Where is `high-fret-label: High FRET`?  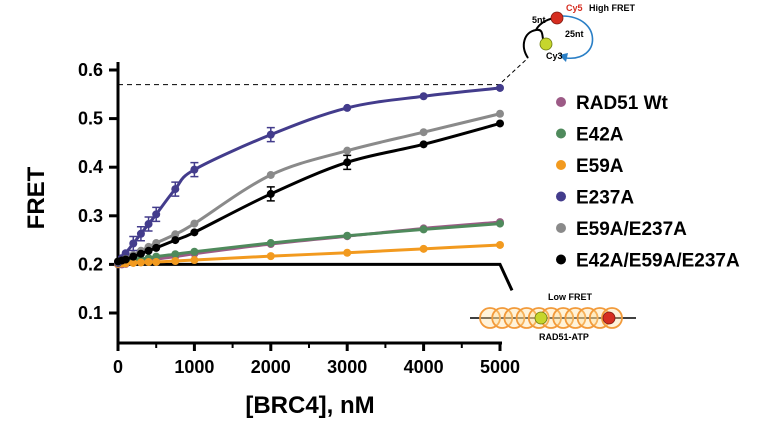
high-fret-label: High FRET is located at coordinates (612, 8).